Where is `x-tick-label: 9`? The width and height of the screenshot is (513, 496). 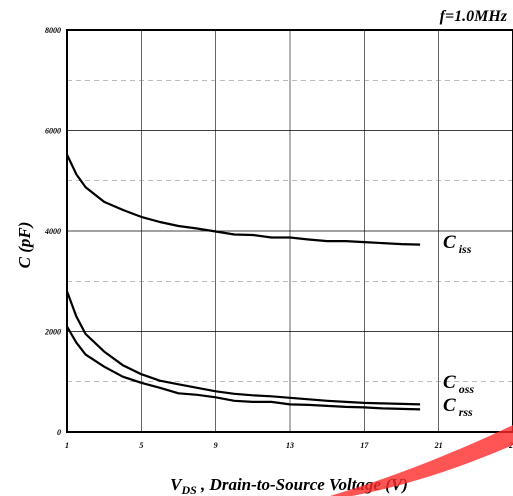 x-tick-label: 9 is located at coordinates (216, 445).